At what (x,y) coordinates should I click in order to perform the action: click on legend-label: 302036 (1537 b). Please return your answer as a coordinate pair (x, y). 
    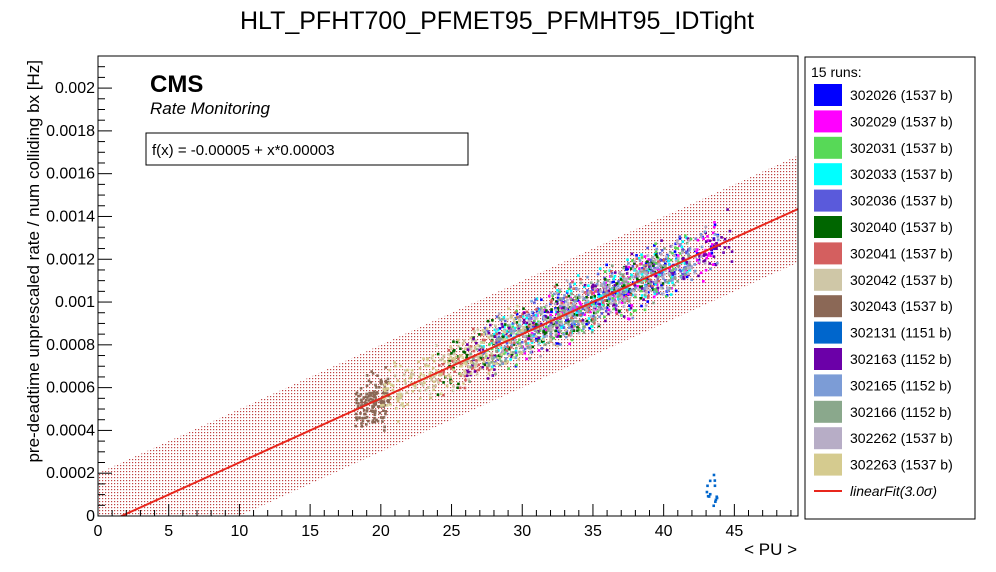
    Looking at the image, I should click on (901, 201).